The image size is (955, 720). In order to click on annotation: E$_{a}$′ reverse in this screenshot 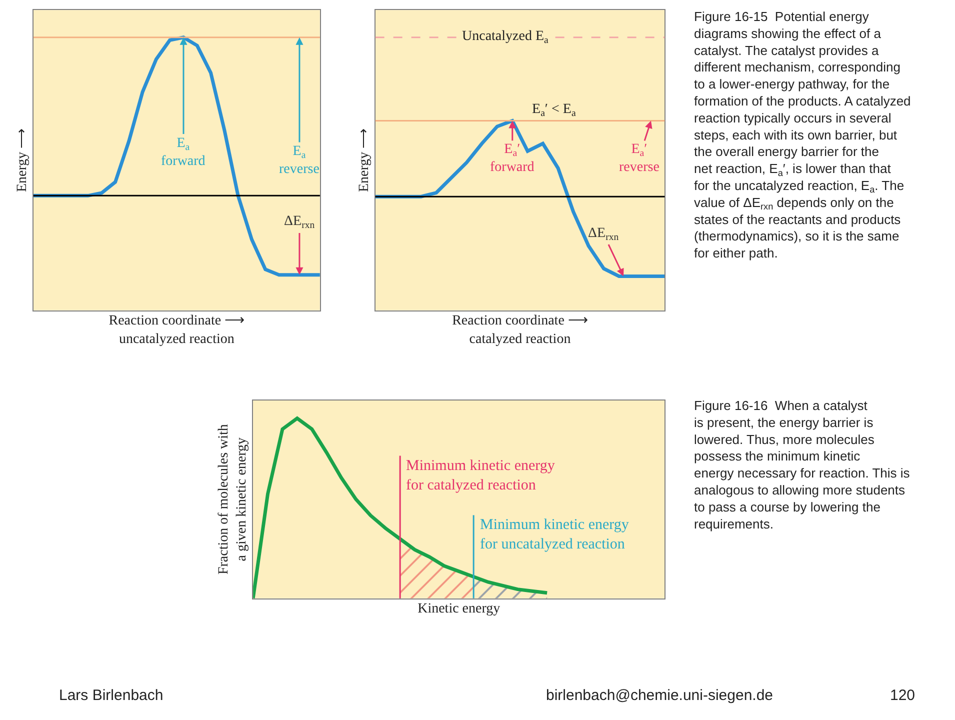, I will do `click(639, 159)`.